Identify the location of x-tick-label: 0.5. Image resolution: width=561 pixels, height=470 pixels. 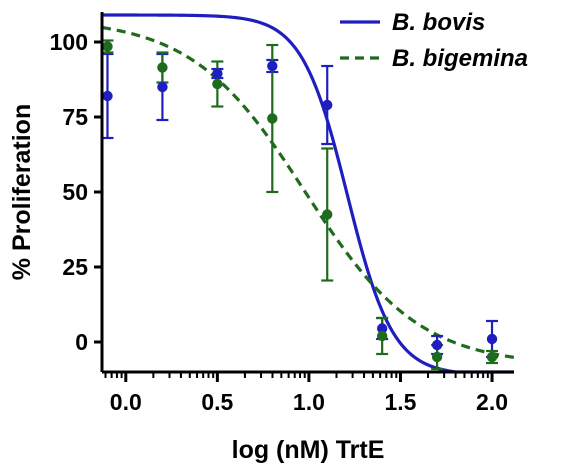
(217, 402).